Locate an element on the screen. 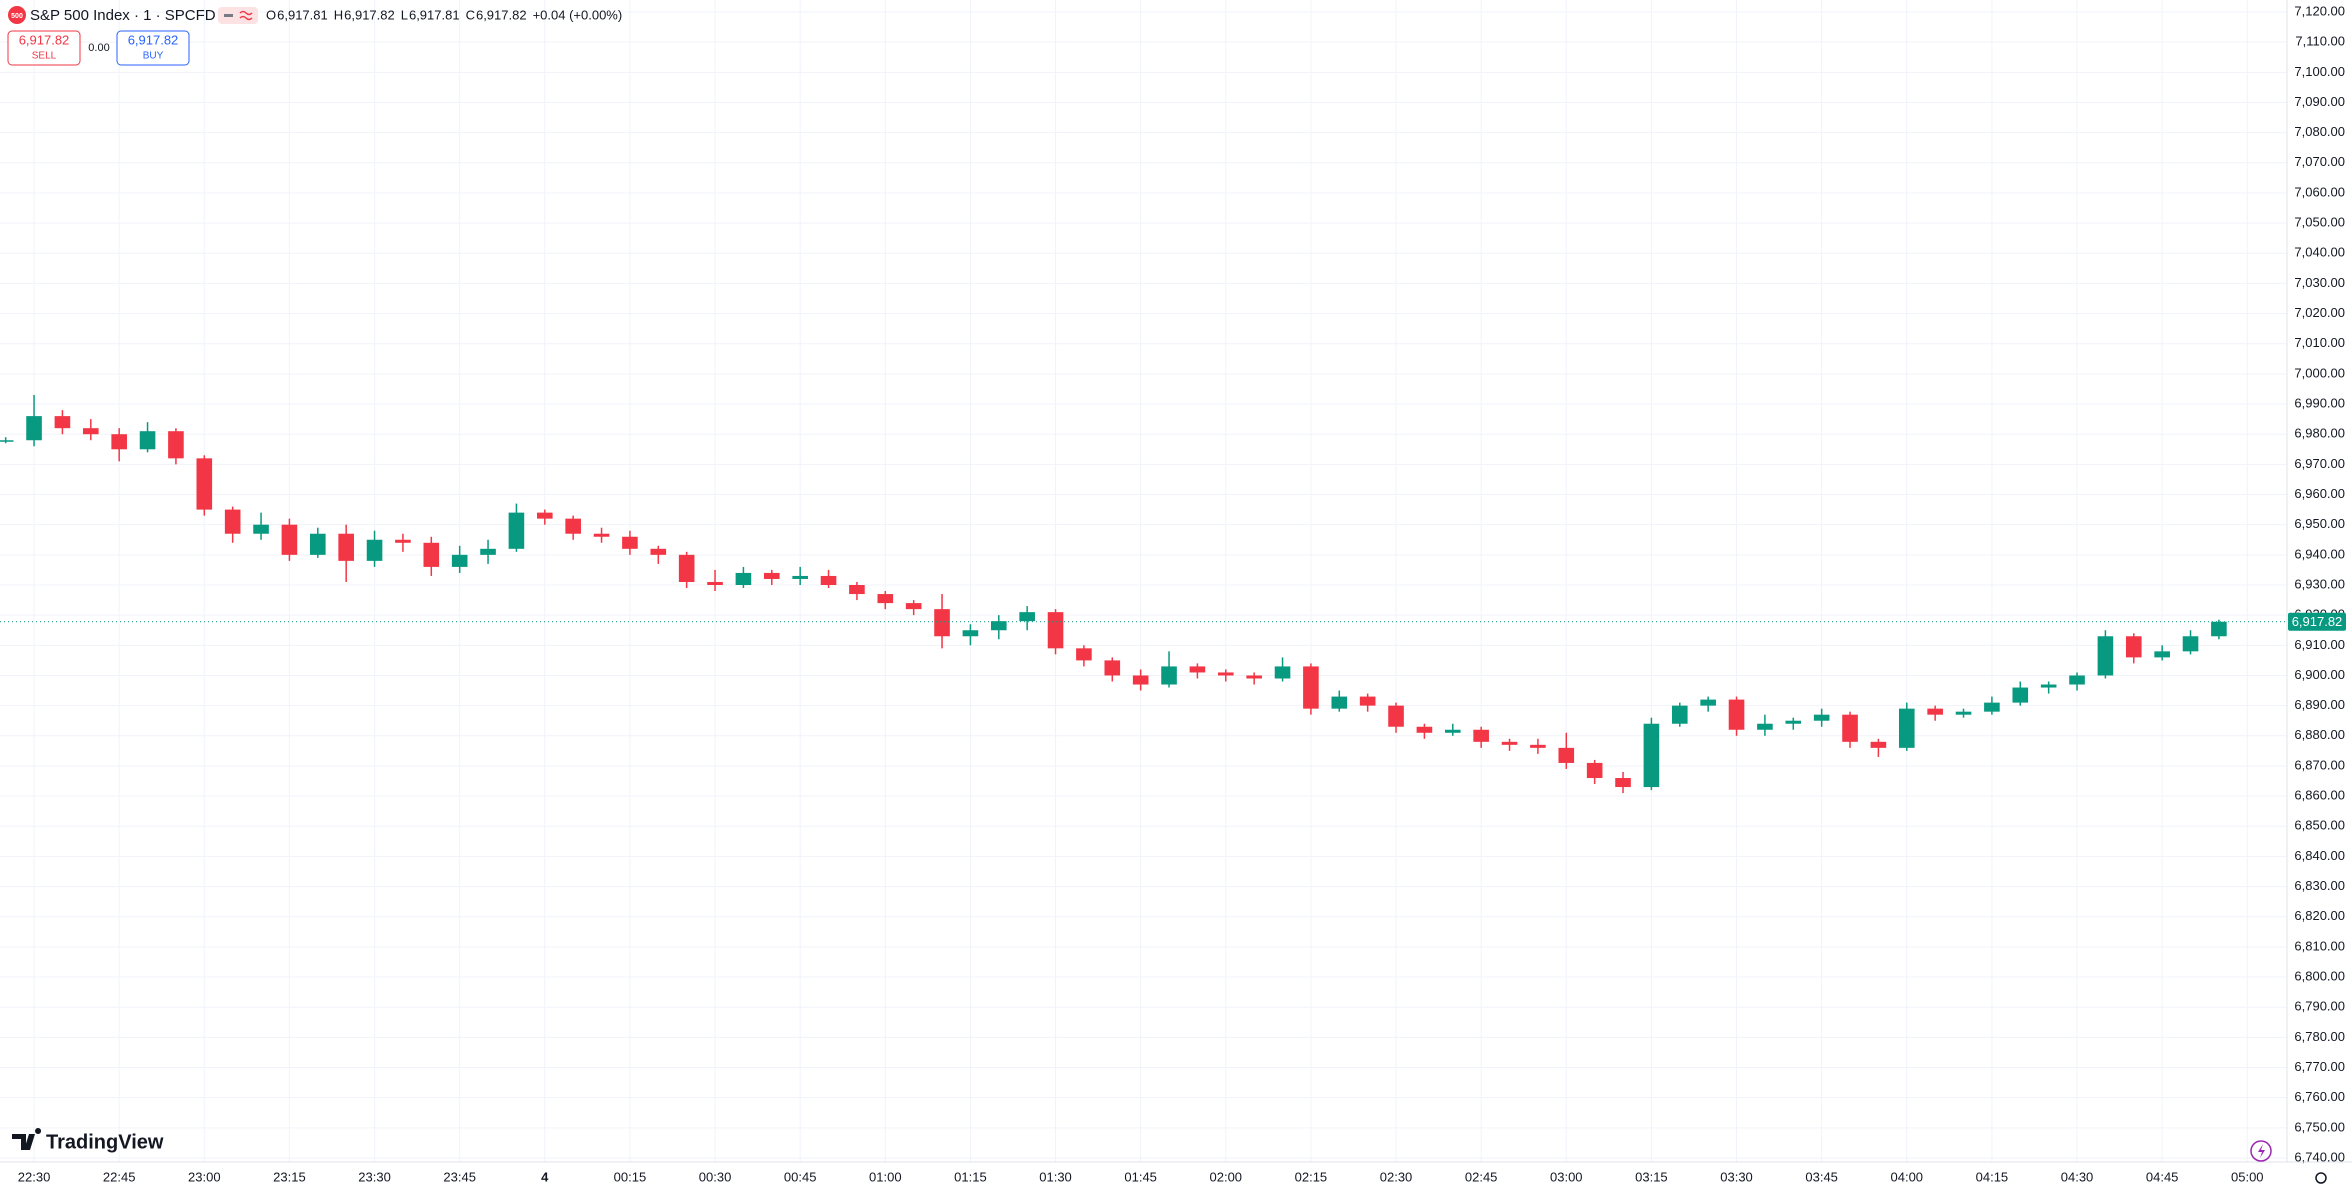  ohlc-label: H is located at coordinates (338, 14).